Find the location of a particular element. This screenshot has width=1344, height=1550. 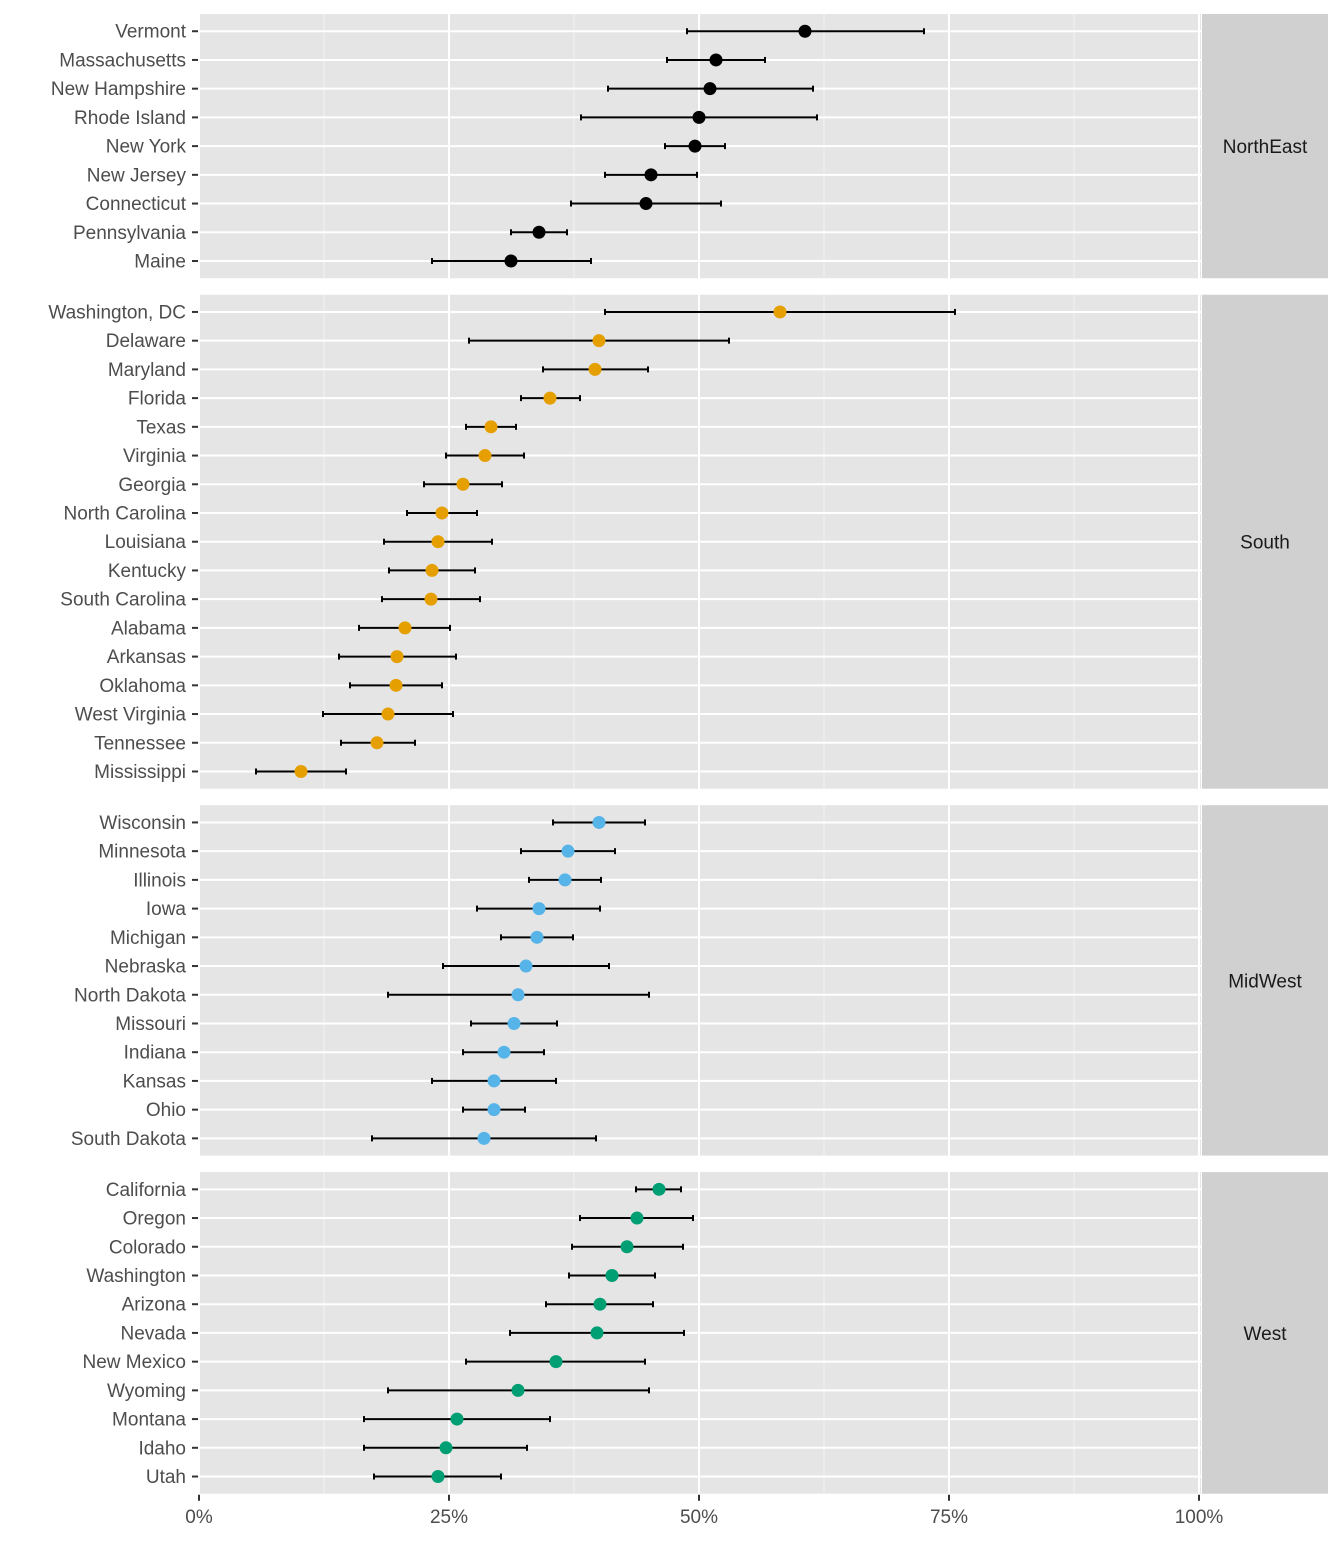

y-tick-label: Indiana is located at coordinates (155, 1053).